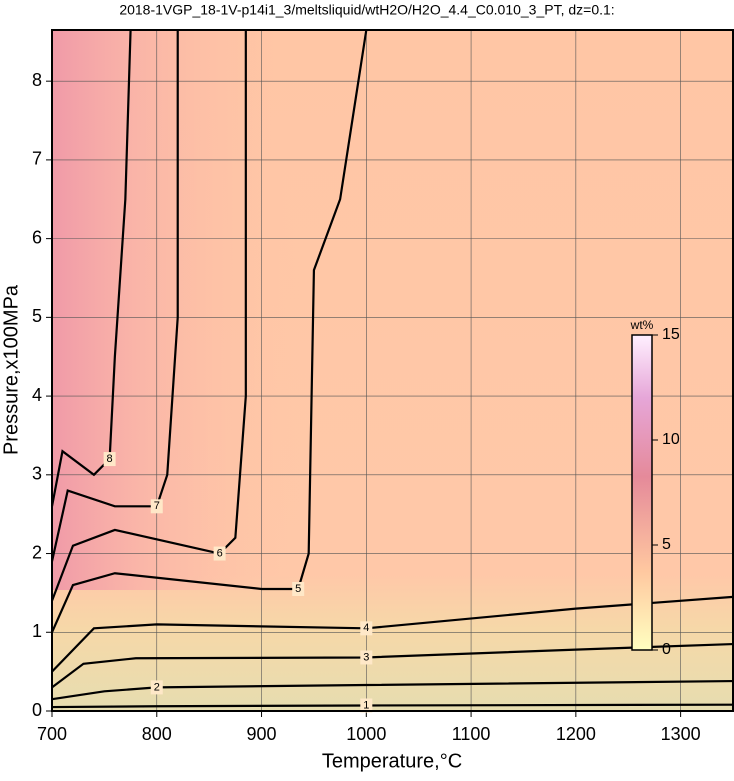 Image resolution: width=734 pixels, height=781 pixels. Describe the element at coordinates (37, 237) in the screenshot. I see `y-tick-label: 6` at that location.